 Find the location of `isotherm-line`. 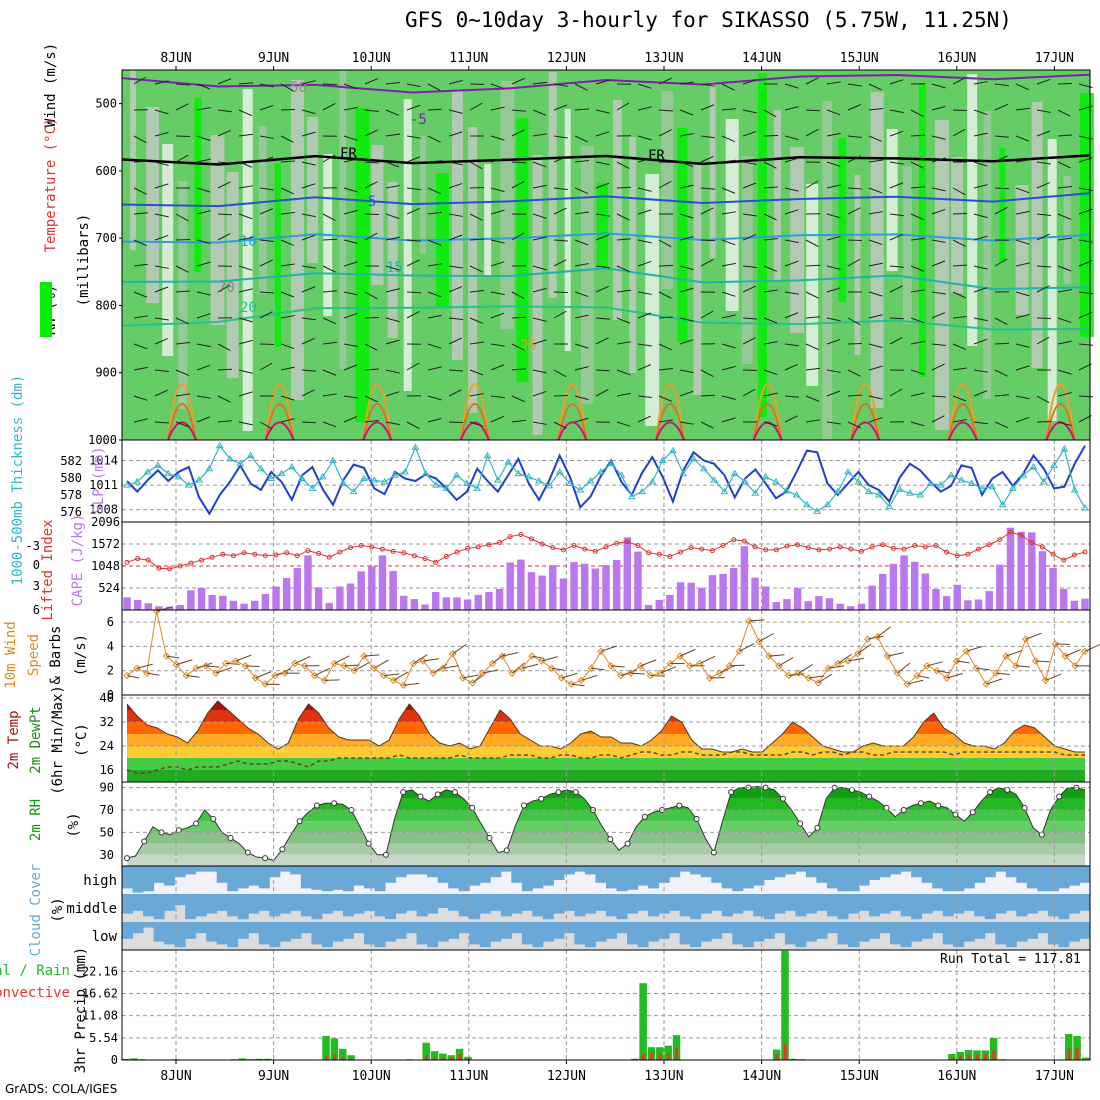

isotherm-line is located at coordinates (606, 318).